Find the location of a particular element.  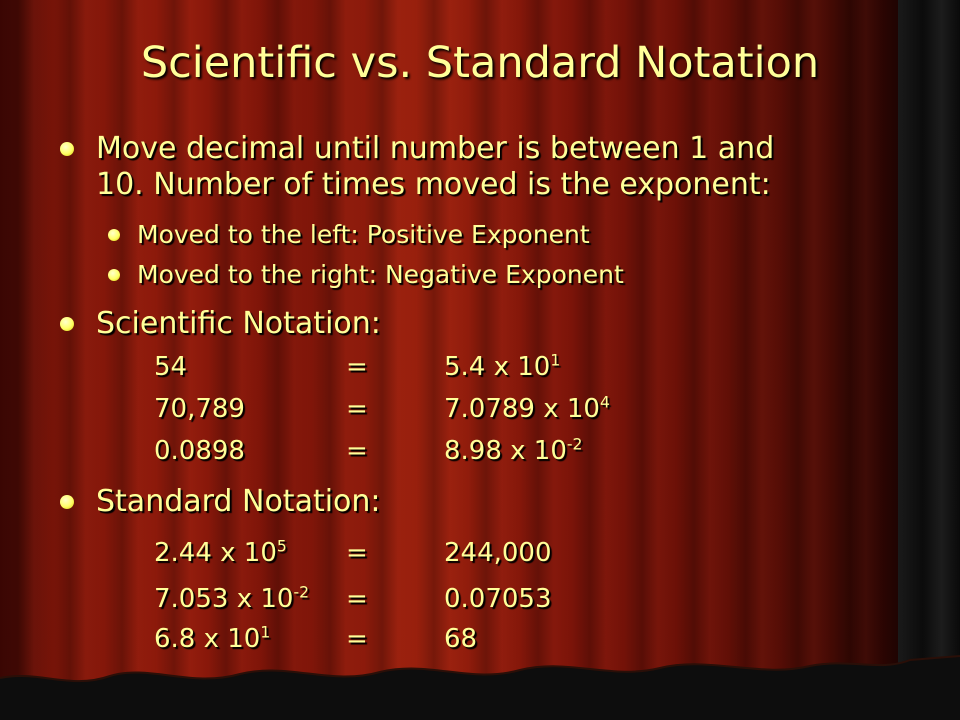

row-scientific: 7.0789 x 104 is located at coordinates (527, 409).